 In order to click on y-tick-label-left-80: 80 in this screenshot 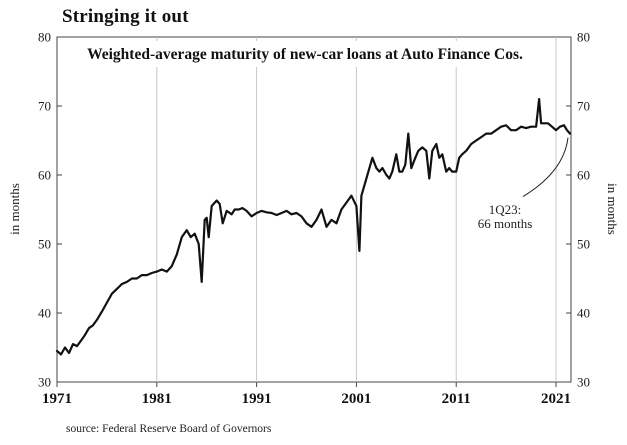, I will do `click(44, 37)`.